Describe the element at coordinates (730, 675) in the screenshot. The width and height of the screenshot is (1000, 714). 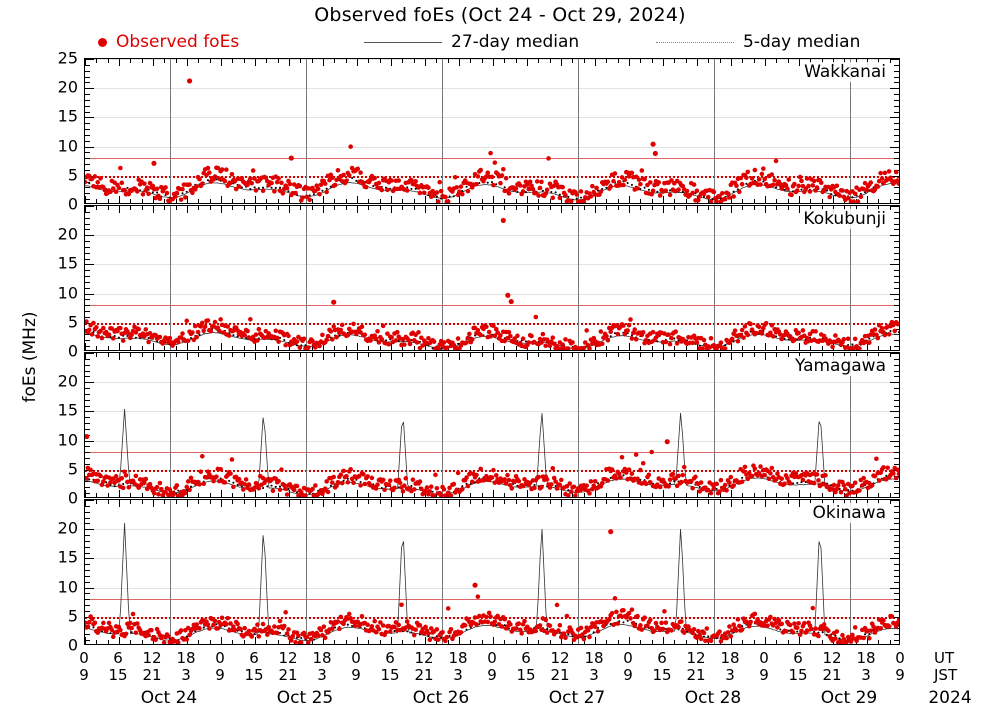
I see `jst-tick-label: 3` at that location.